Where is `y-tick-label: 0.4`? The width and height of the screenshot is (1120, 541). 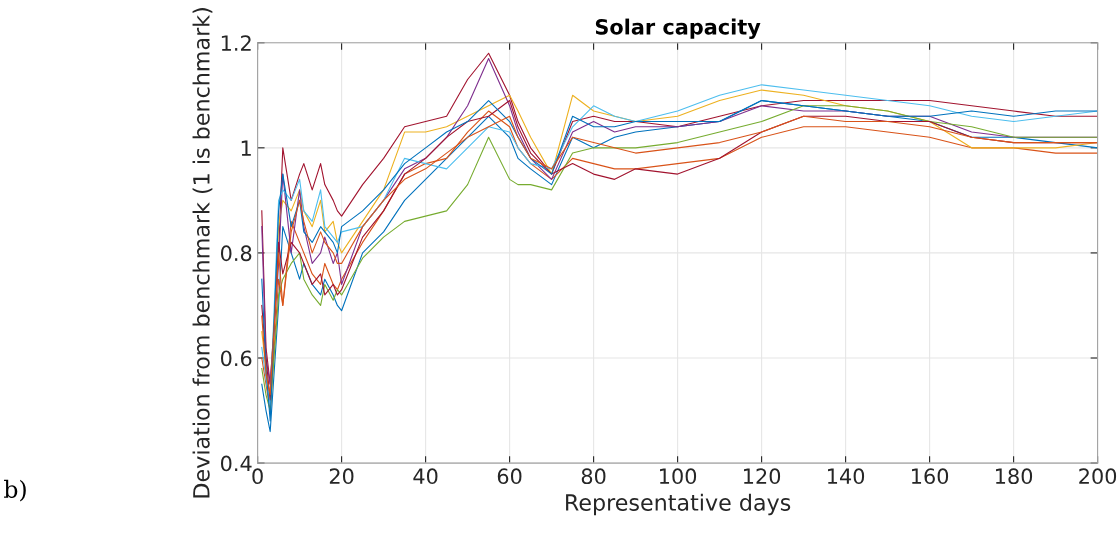
y-tick-label: 0.4 is located at coordinates (236, 463).